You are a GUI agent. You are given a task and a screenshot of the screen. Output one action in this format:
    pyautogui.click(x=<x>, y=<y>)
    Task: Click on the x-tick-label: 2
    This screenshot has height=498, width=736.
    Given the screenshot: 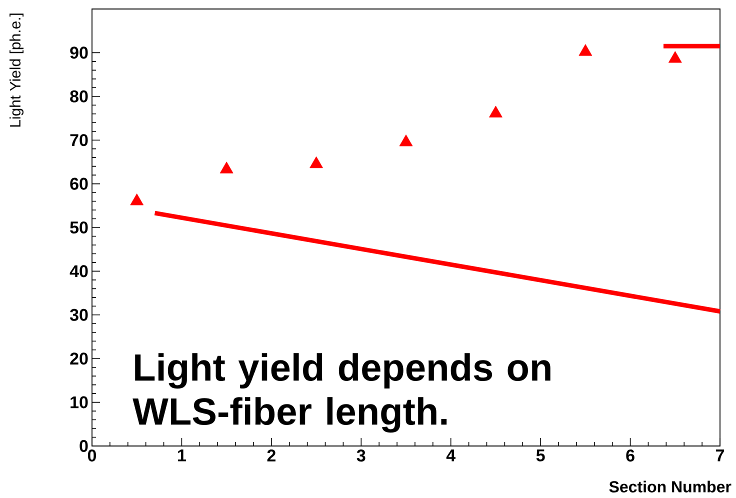 What is the action you would take?
    pyautogui.click(x=271, y=456)
    